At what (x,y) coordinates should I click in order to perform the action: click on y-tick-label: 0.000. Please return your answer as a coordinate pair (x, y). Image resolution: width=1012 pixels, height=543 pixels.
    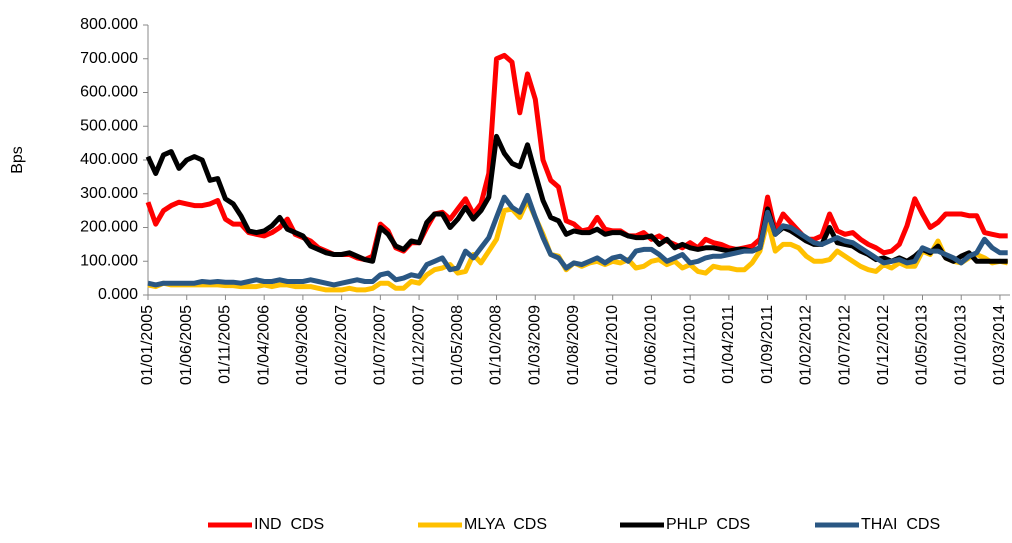
    Looking at the image, I should click on (118, 294).